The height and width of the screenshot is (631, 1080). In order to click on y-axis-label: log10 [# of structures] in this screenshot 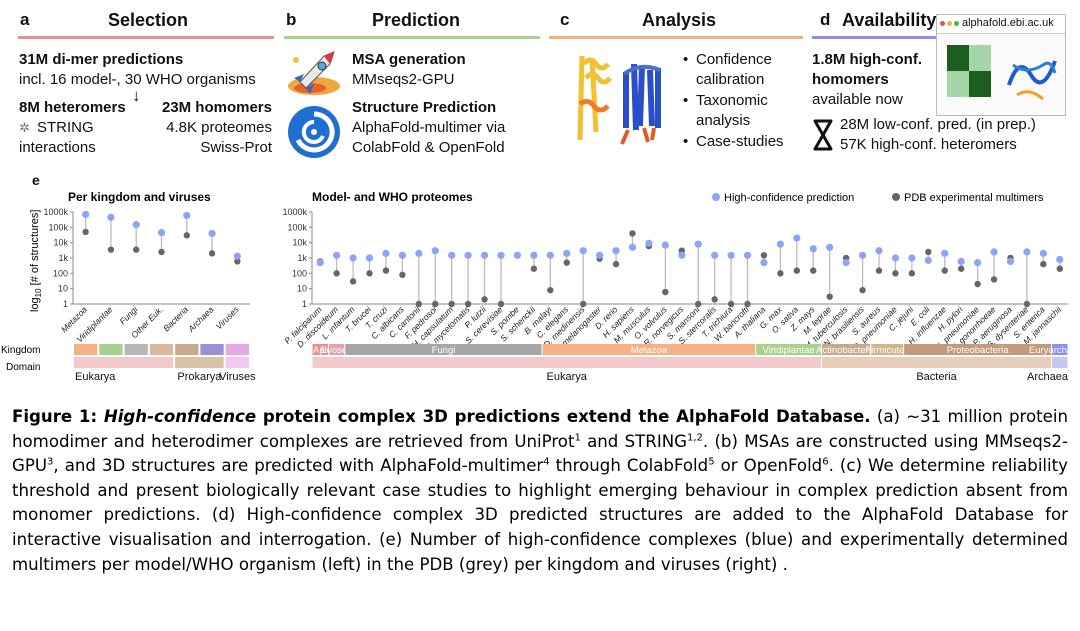, I will do `click(36, 261)`.